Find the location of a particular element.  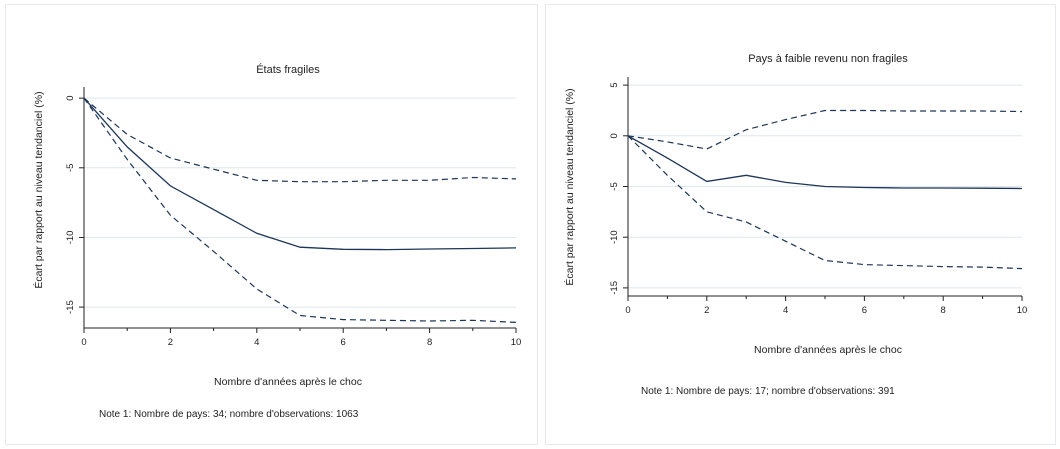

chart-title: États fragiles is located at coordinates (288, 69).